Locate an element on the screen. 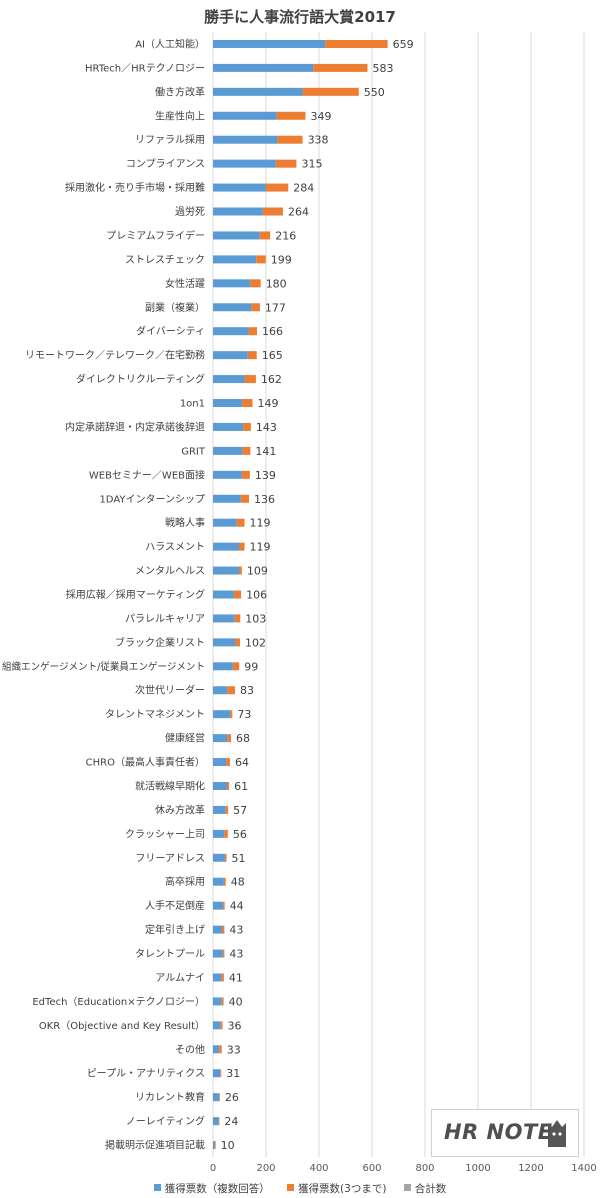  category-label: CHRO（最高人事責任者） is located at coordinates (145, 762).